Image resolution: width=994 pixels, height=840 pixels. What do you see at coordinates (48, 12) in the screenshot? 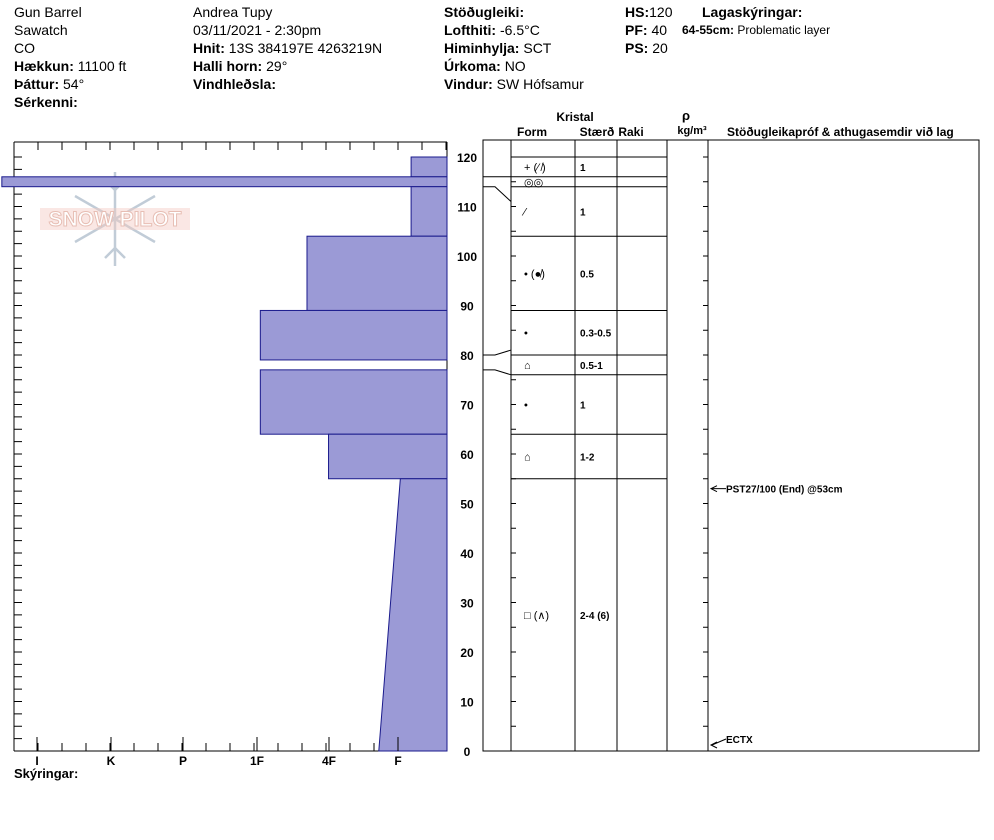
I see `site-name: Gun Barrel` at bounding box center [48, 12].